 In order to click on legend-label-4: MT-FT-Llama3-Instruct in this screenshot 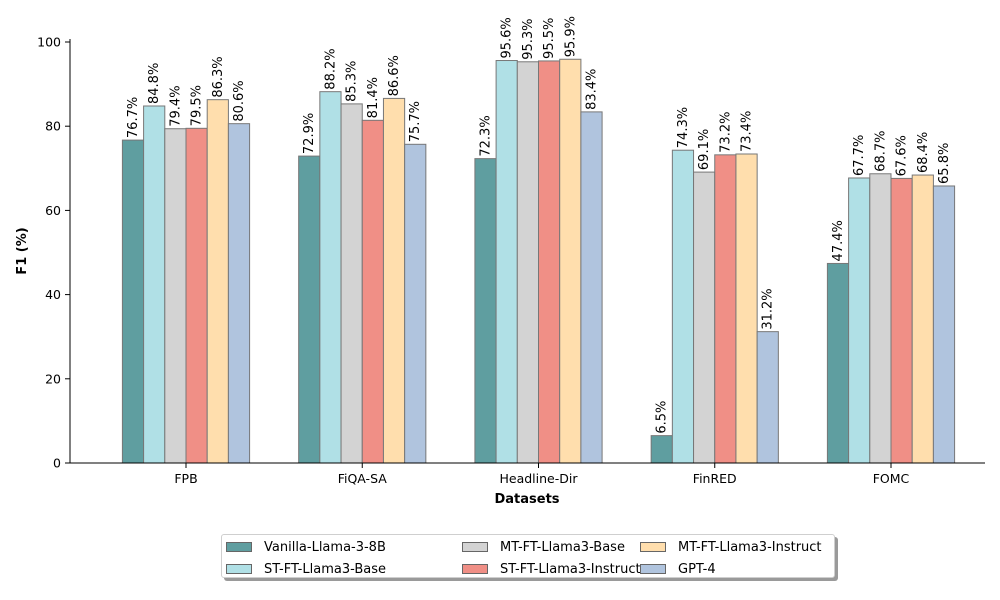, I will do `click(750, 547)`.